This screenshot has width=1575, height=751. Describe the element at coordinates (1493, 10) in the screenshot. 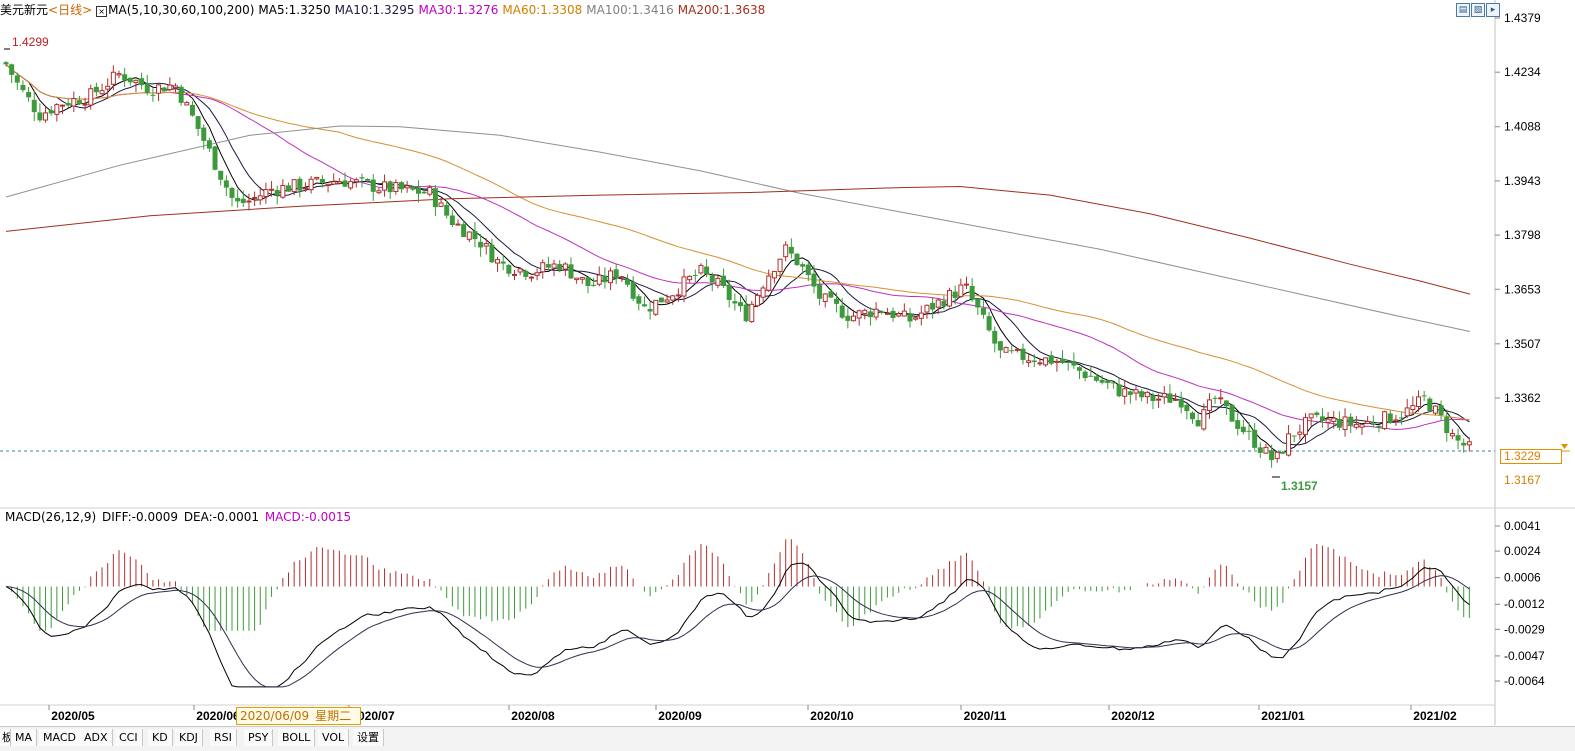

I see `layout-button-3: ▸` at that location.